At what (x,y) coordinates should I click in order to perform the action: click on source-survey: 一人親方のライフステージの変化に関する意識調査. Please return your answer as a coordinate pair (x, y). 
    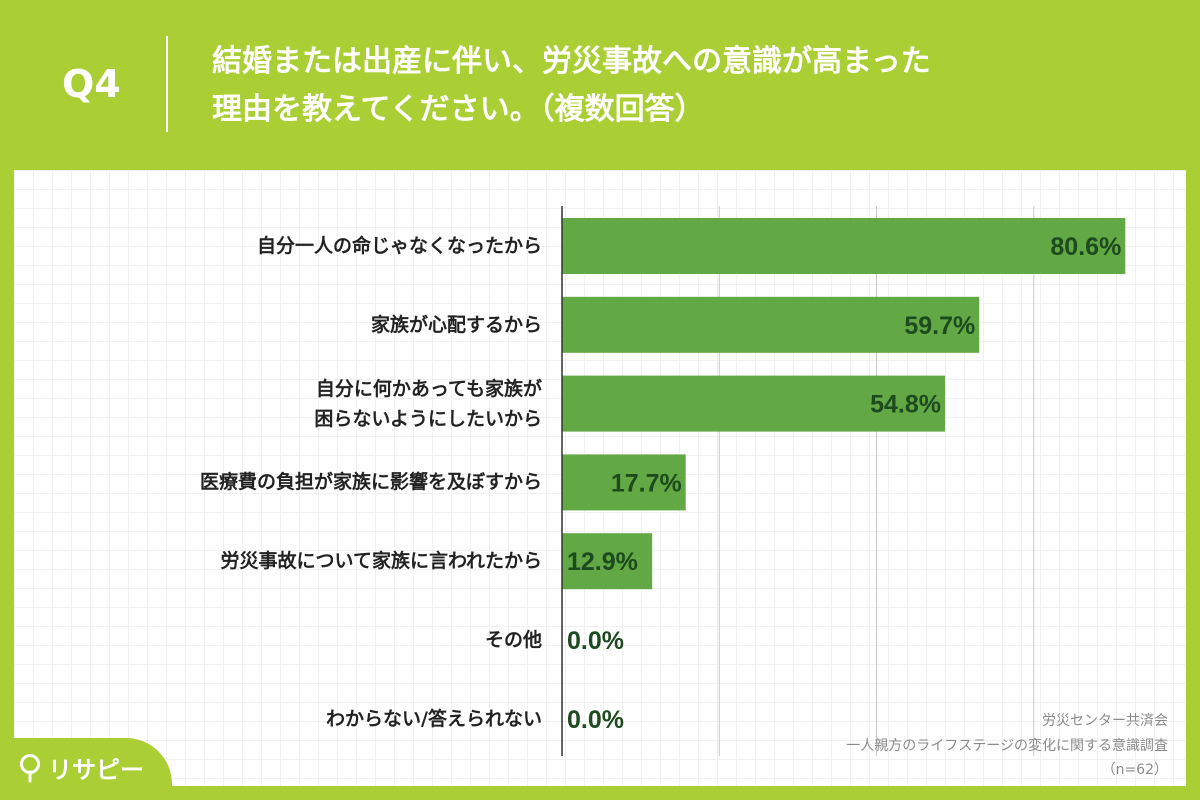
    Looking at the image, I should click on (1007, 746).